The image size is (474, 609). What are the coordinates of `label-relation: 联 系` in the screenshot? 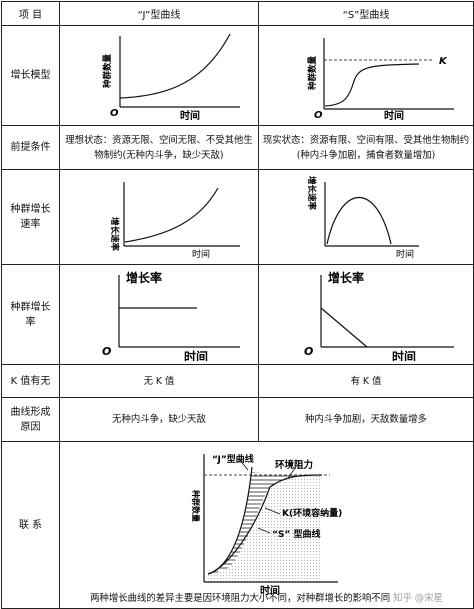 It's located at (30, 525).